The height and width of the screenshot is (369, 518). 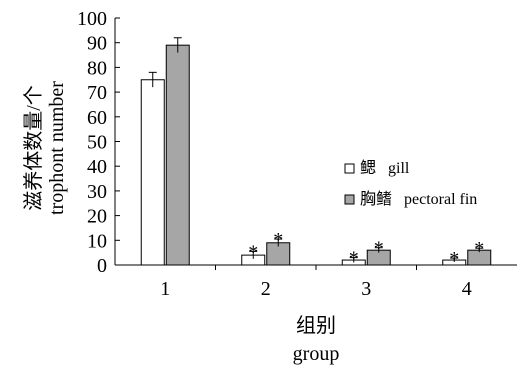 What do you see at coordinates (266, 289) in the screenshot?
I see `x-tick-label: 2` at bounding box center [266, 289].